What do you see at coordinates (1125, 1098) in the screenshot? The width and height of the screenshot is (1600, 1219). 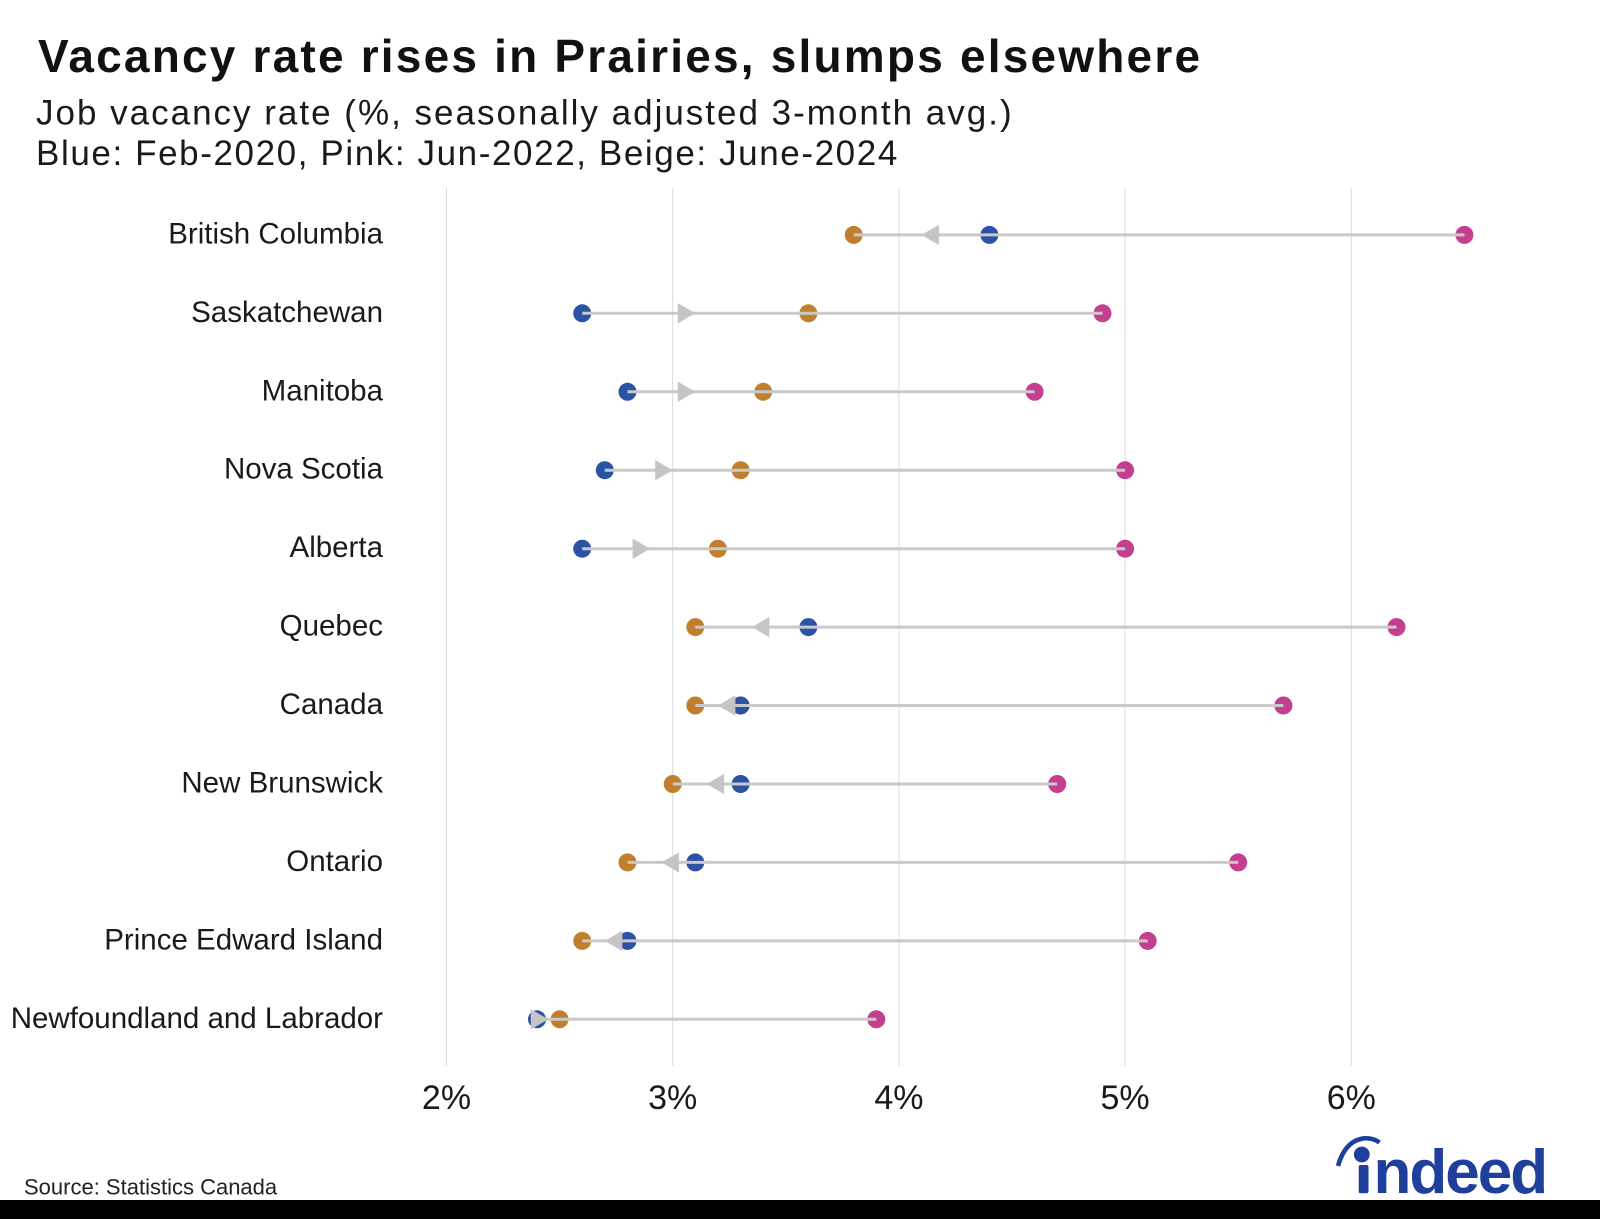 I see `svg-text: 5%` at bounding box center [1125, 1098].